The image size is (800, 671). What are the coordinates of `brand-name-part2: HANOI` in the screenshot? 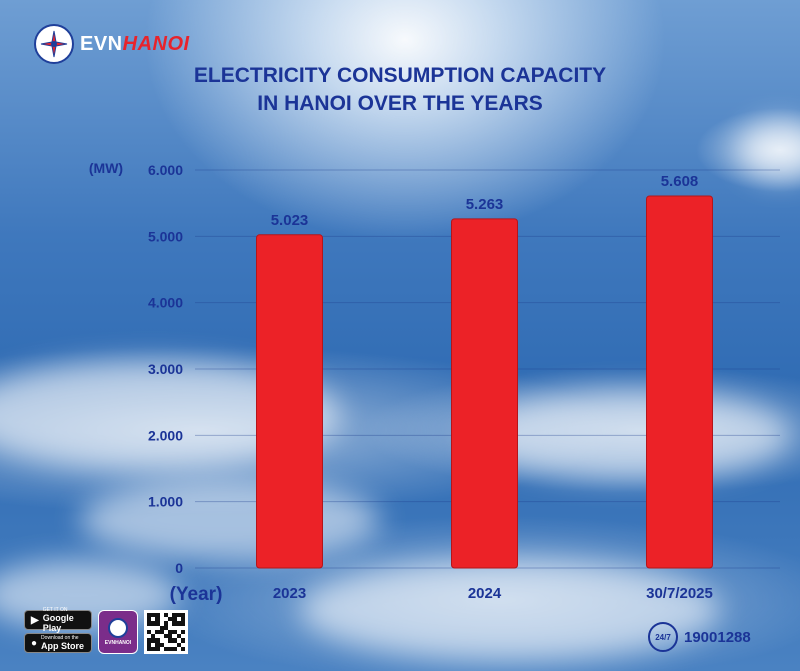 It's located at (156, 43).